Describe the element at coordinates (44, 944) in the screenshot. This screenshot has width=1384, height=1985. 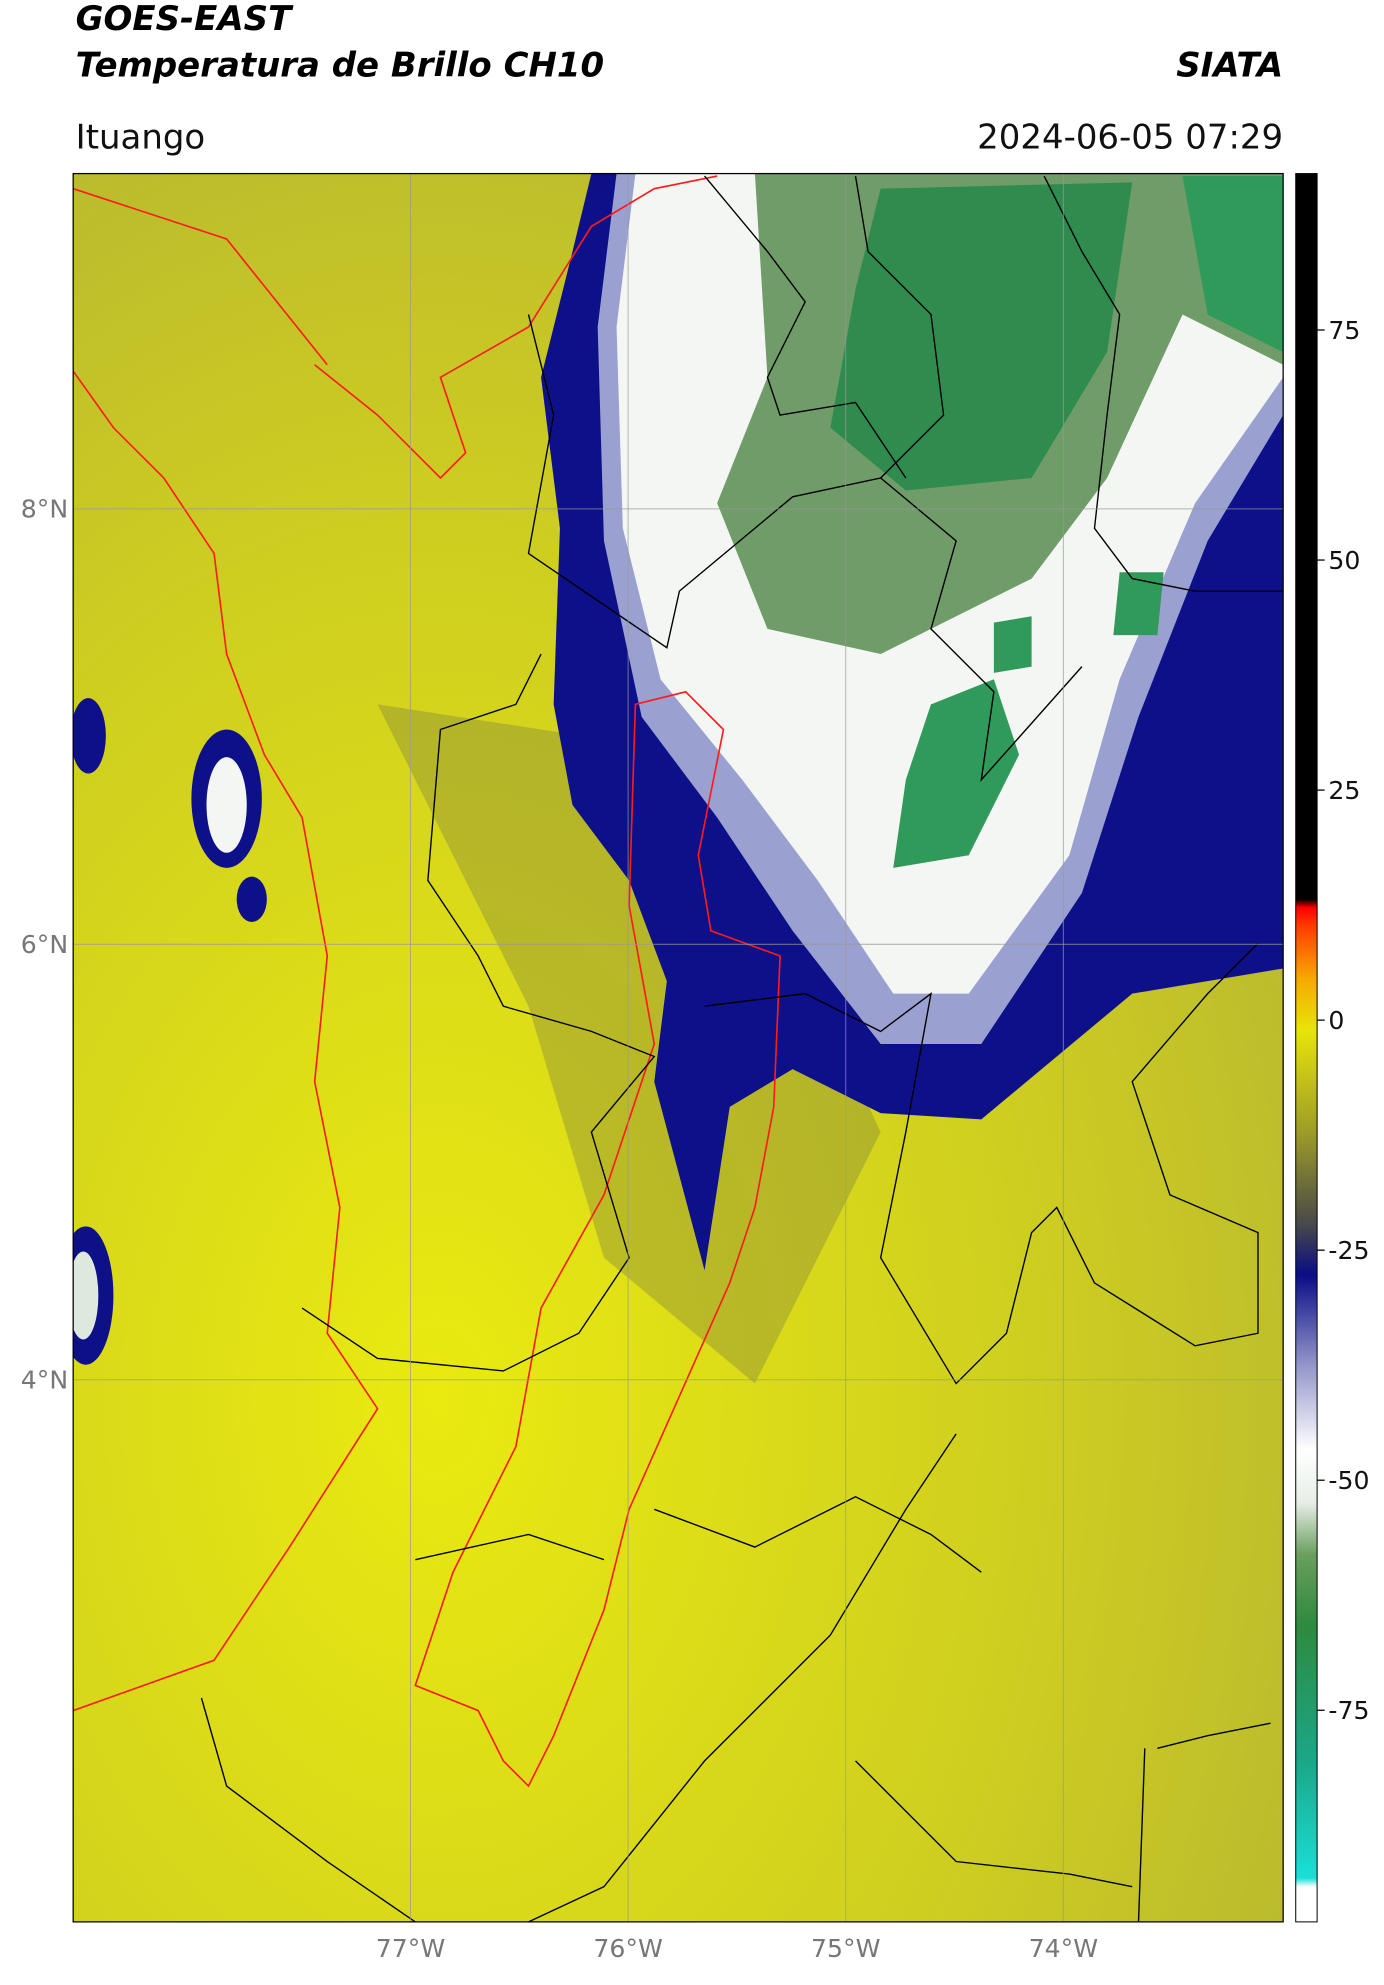
I see `y-tick-label: 6°N` at that location.